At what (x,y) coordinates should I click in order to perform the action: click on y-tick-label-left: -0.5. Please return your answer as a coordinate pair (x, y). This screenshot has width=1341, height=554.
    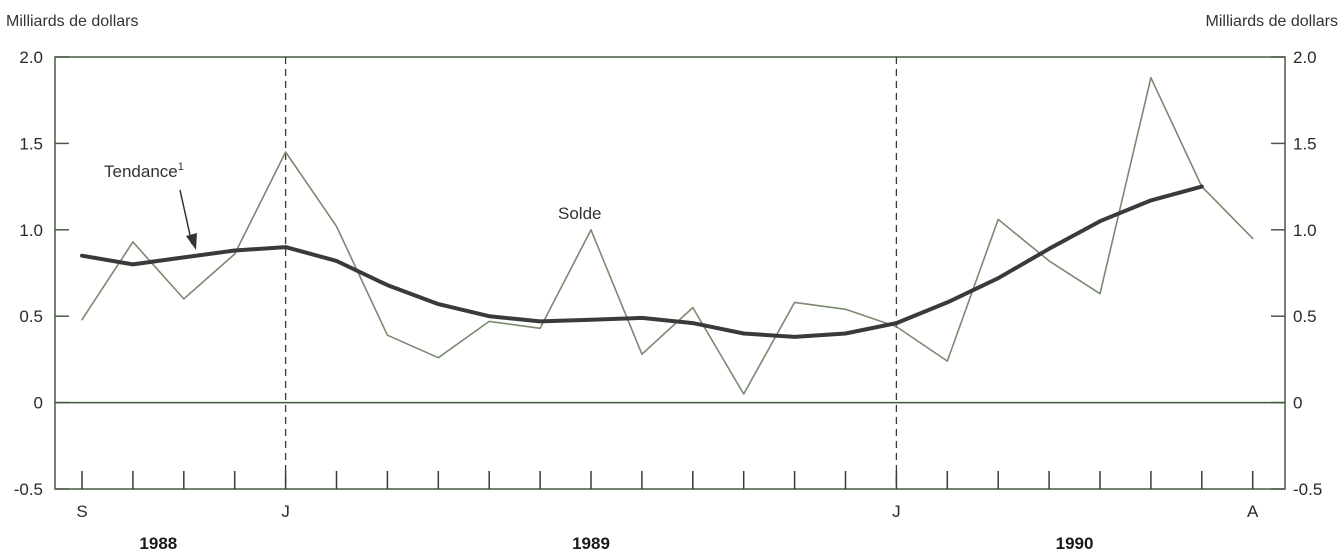
    Looking at the image, I should click on (28, 489).